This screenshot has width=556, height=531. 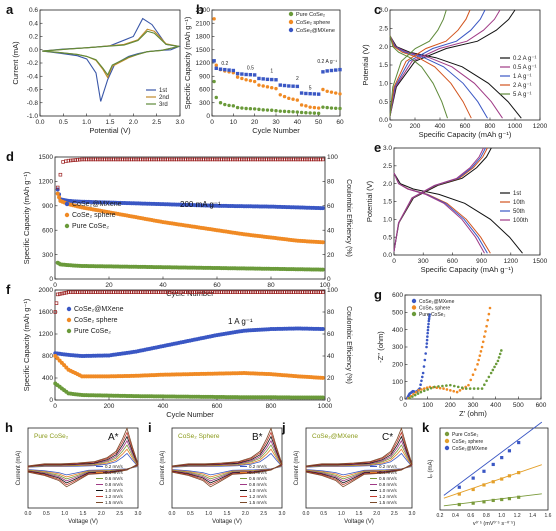 What do you see at coordinates (423, 261) in the screenshot?
I see `x-tick-label: 300` at bounding box center [423, 261].